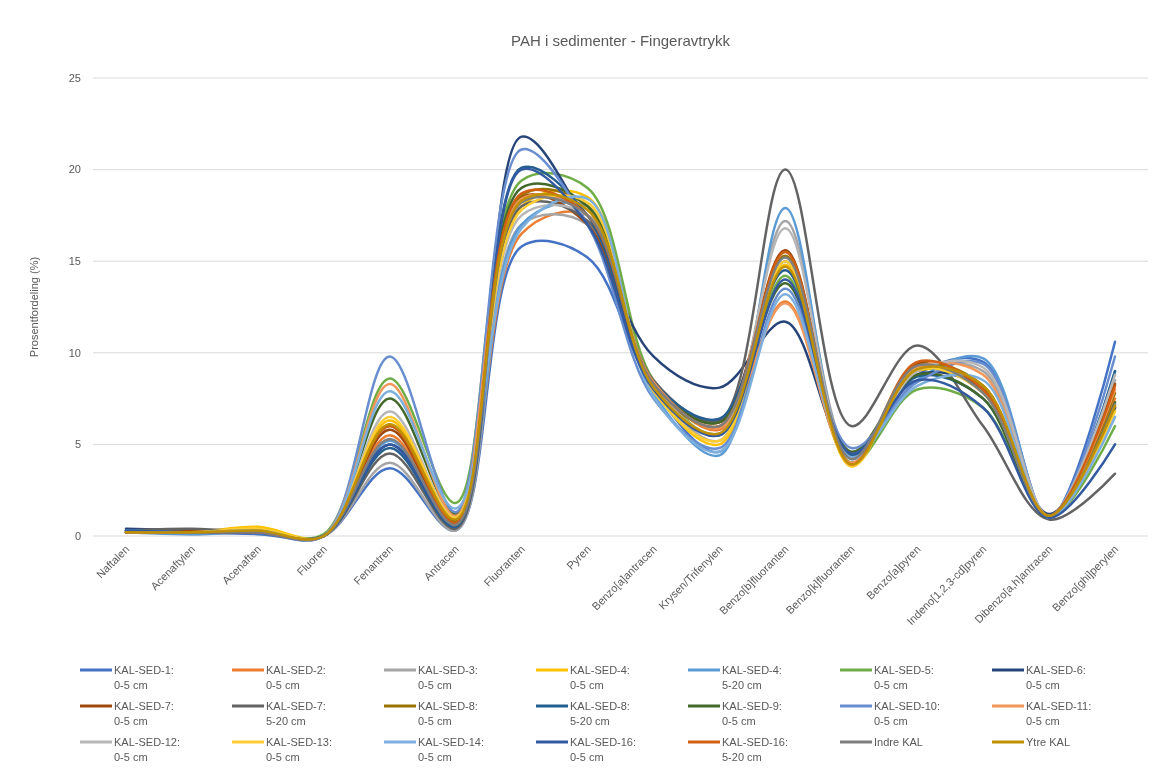 This screenshot has height=769, width=1167. I want to click on legend-label: Indre KAL, so click(898, 741).